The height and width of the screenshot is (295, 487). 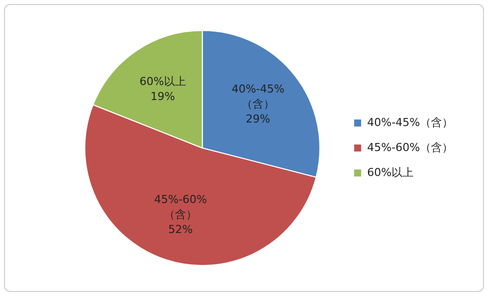 What do you see at coordinates (390, 172) in the screenshot?
I see `legend-label: 60%以上` at bounding box center [390, 172].